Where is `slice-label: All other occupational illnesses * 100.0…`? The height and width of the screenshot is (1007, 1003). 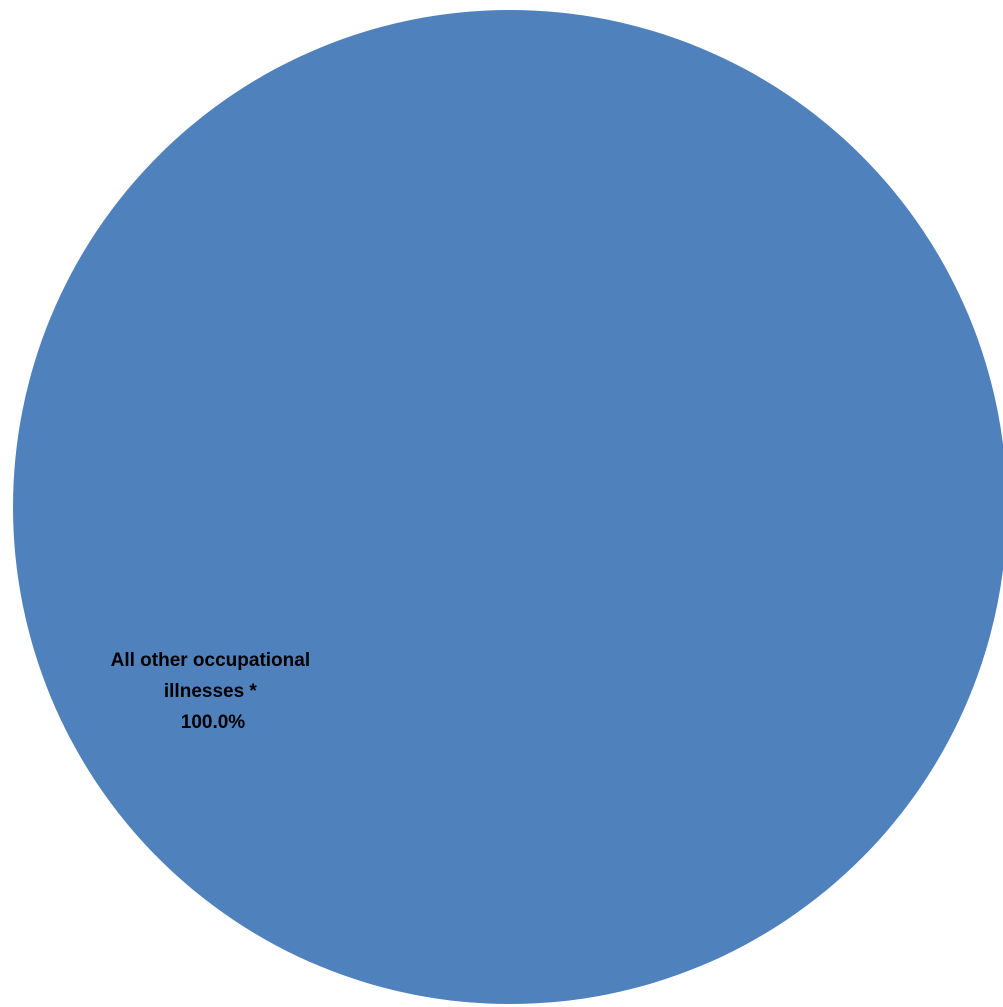
slice-label: All other occupational illnesses * 100.0… is located at coordinates (213, 691).